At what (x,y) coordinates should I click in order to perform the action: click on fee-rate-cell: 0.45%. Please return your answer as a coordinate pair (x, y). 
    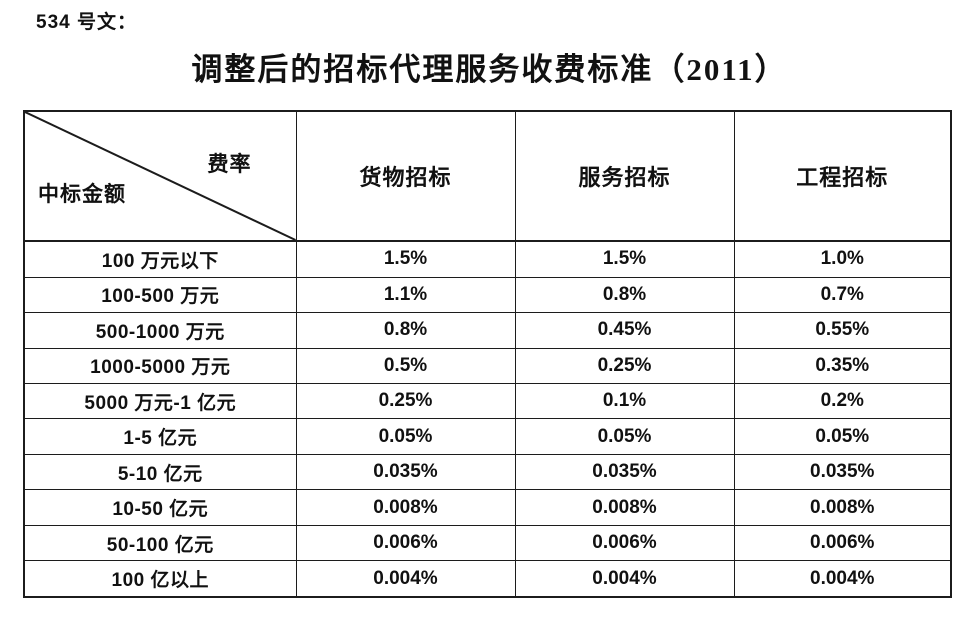
    Looking at the image, I should click on (624, 330).